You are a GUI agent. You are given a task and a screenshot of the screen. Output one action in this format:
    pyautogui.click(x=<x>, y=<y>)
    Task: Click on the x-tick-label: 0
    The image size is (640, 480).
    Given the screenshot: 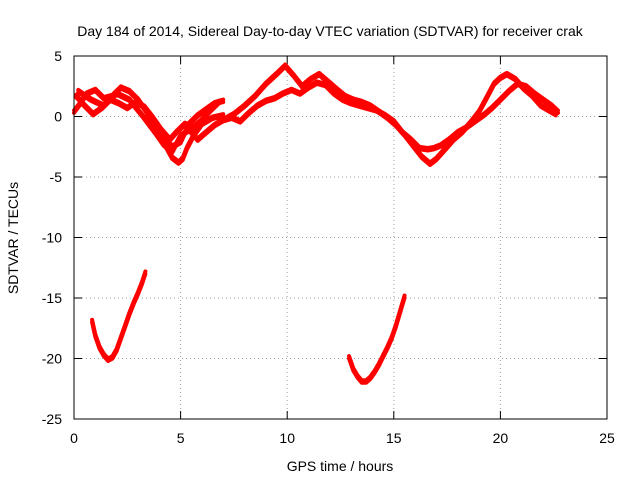 What is the action you would take?
    pyautogui.click(x=74, y=438)
    